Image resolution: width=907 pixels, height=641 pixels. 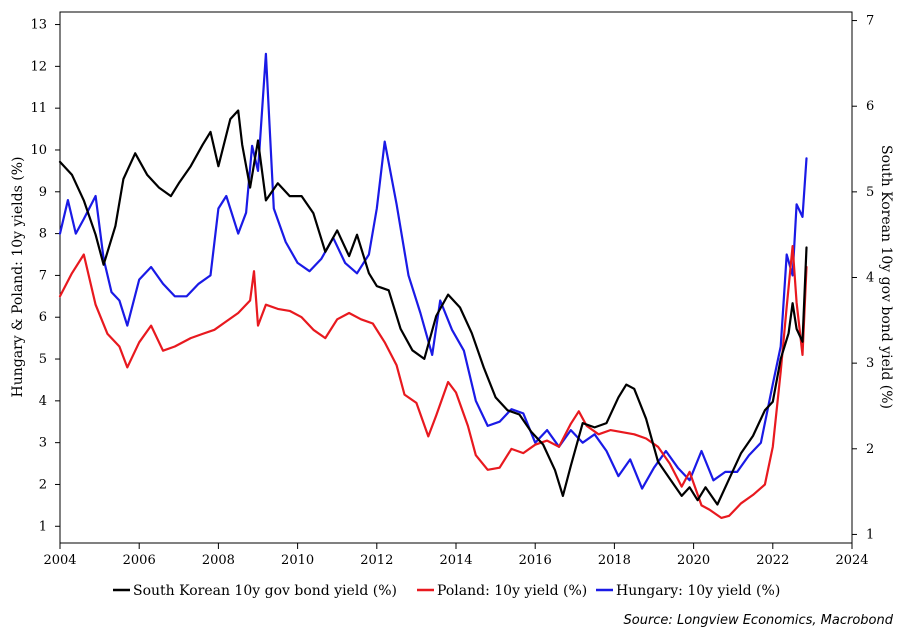 I want to click on left-tick-label: 13, so click(x=38, y=25).